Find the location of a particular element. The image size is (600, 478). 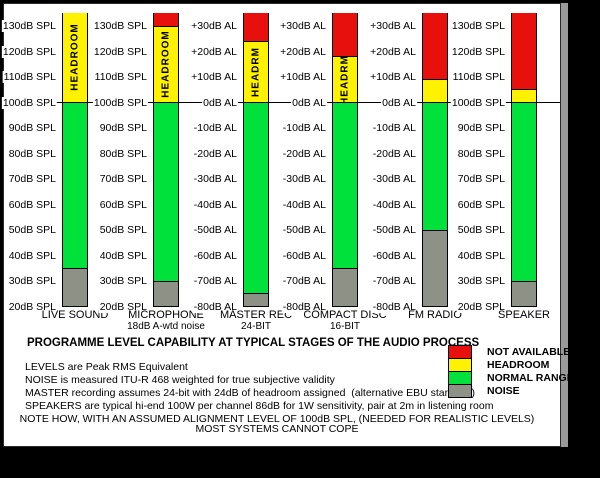

stage-bar-fm-radio is located at coordinates (435, 159).